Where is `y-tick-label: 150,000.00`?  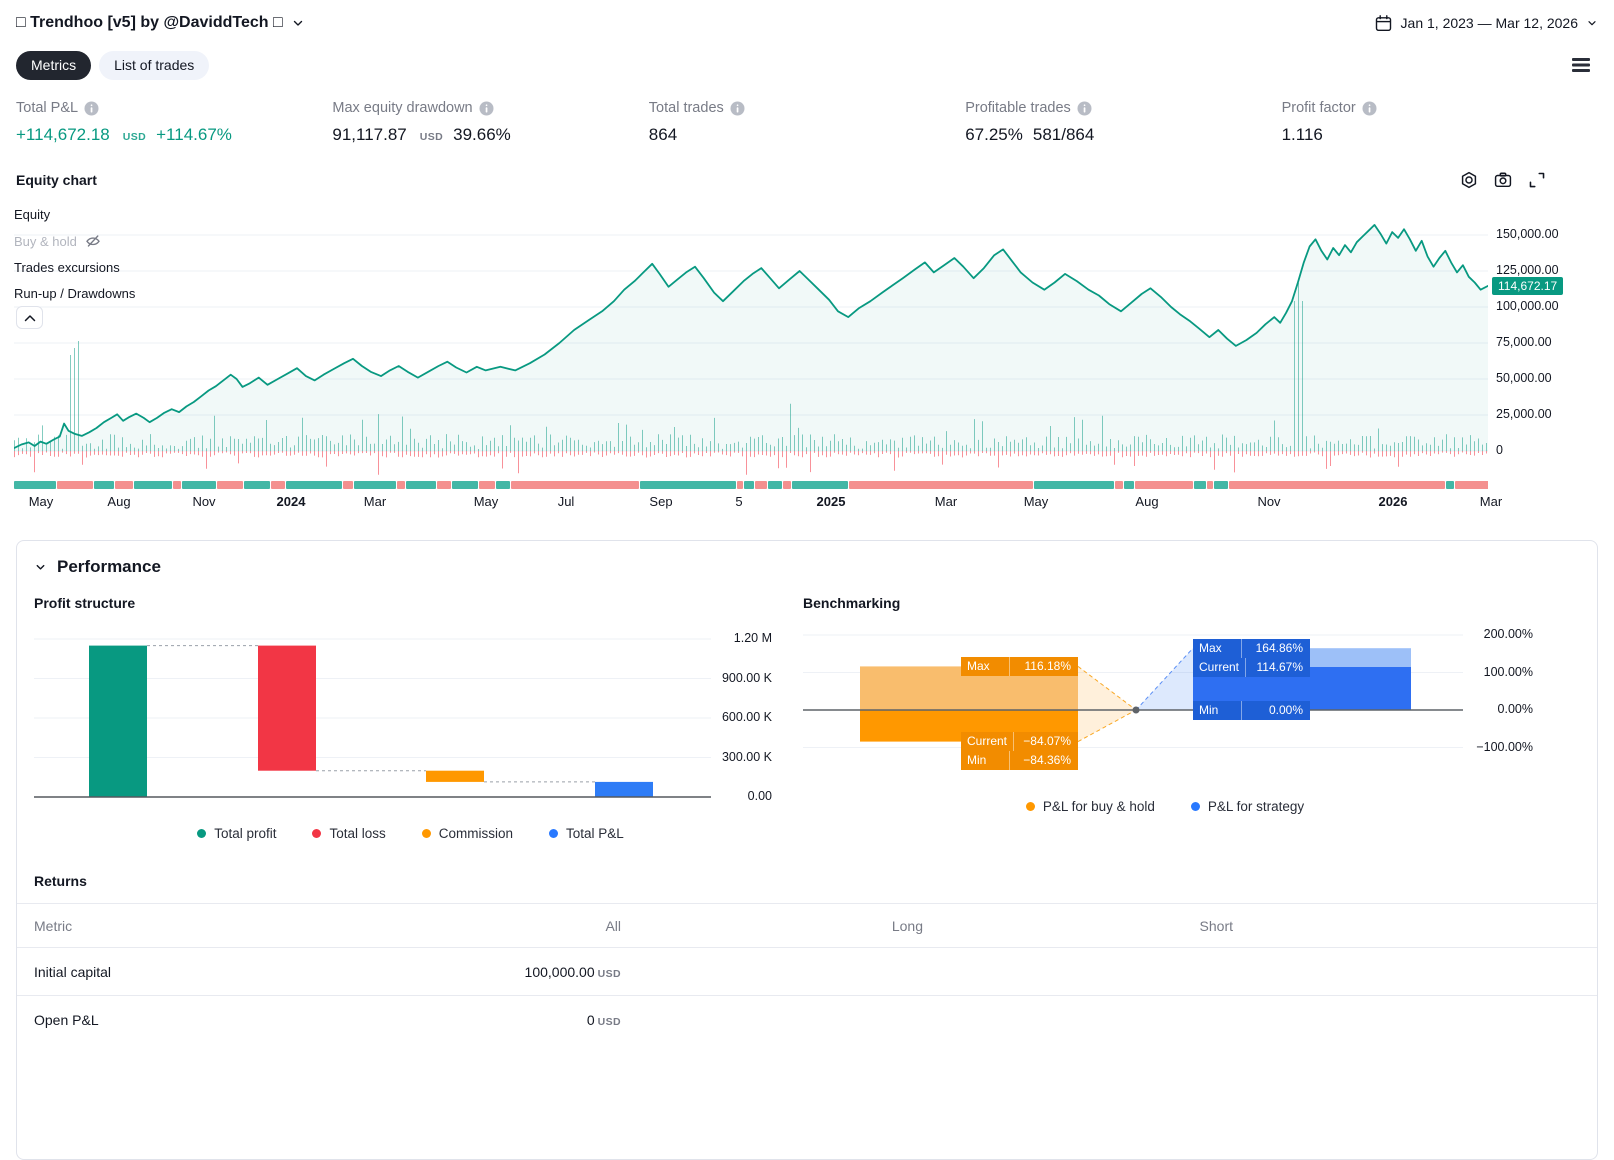 y-tick-label: 150,000.00 is located at coordinates (1527, 234).